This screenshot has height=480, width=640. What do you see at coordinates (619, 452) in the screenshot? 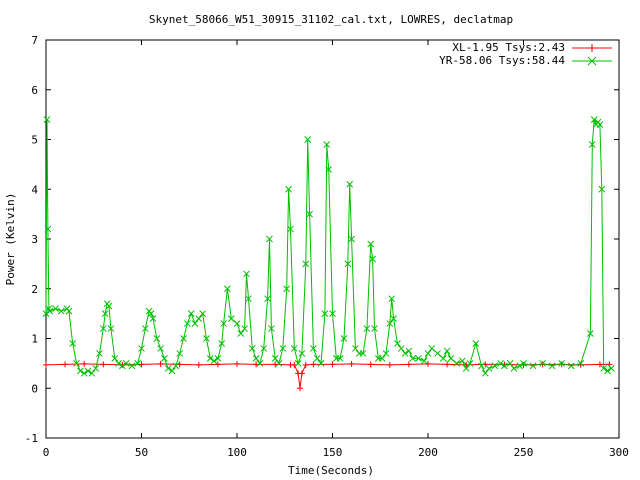
I see `x-tick-label: 300` at bounding box center [619, 452].